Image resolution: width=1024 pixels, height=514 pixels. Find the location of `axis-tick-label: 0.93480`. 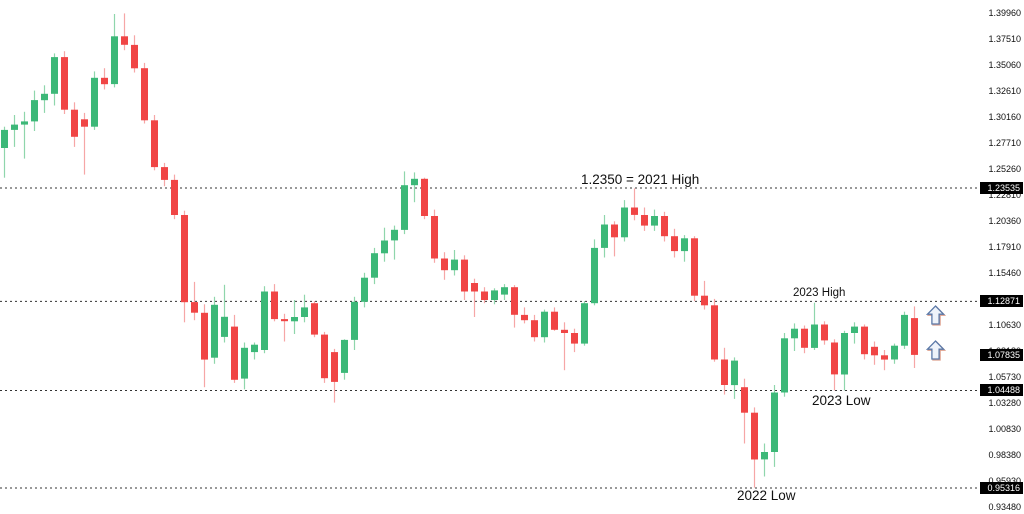

axis-tick-label: 0.93480 is located at coordinates (1004, 507).